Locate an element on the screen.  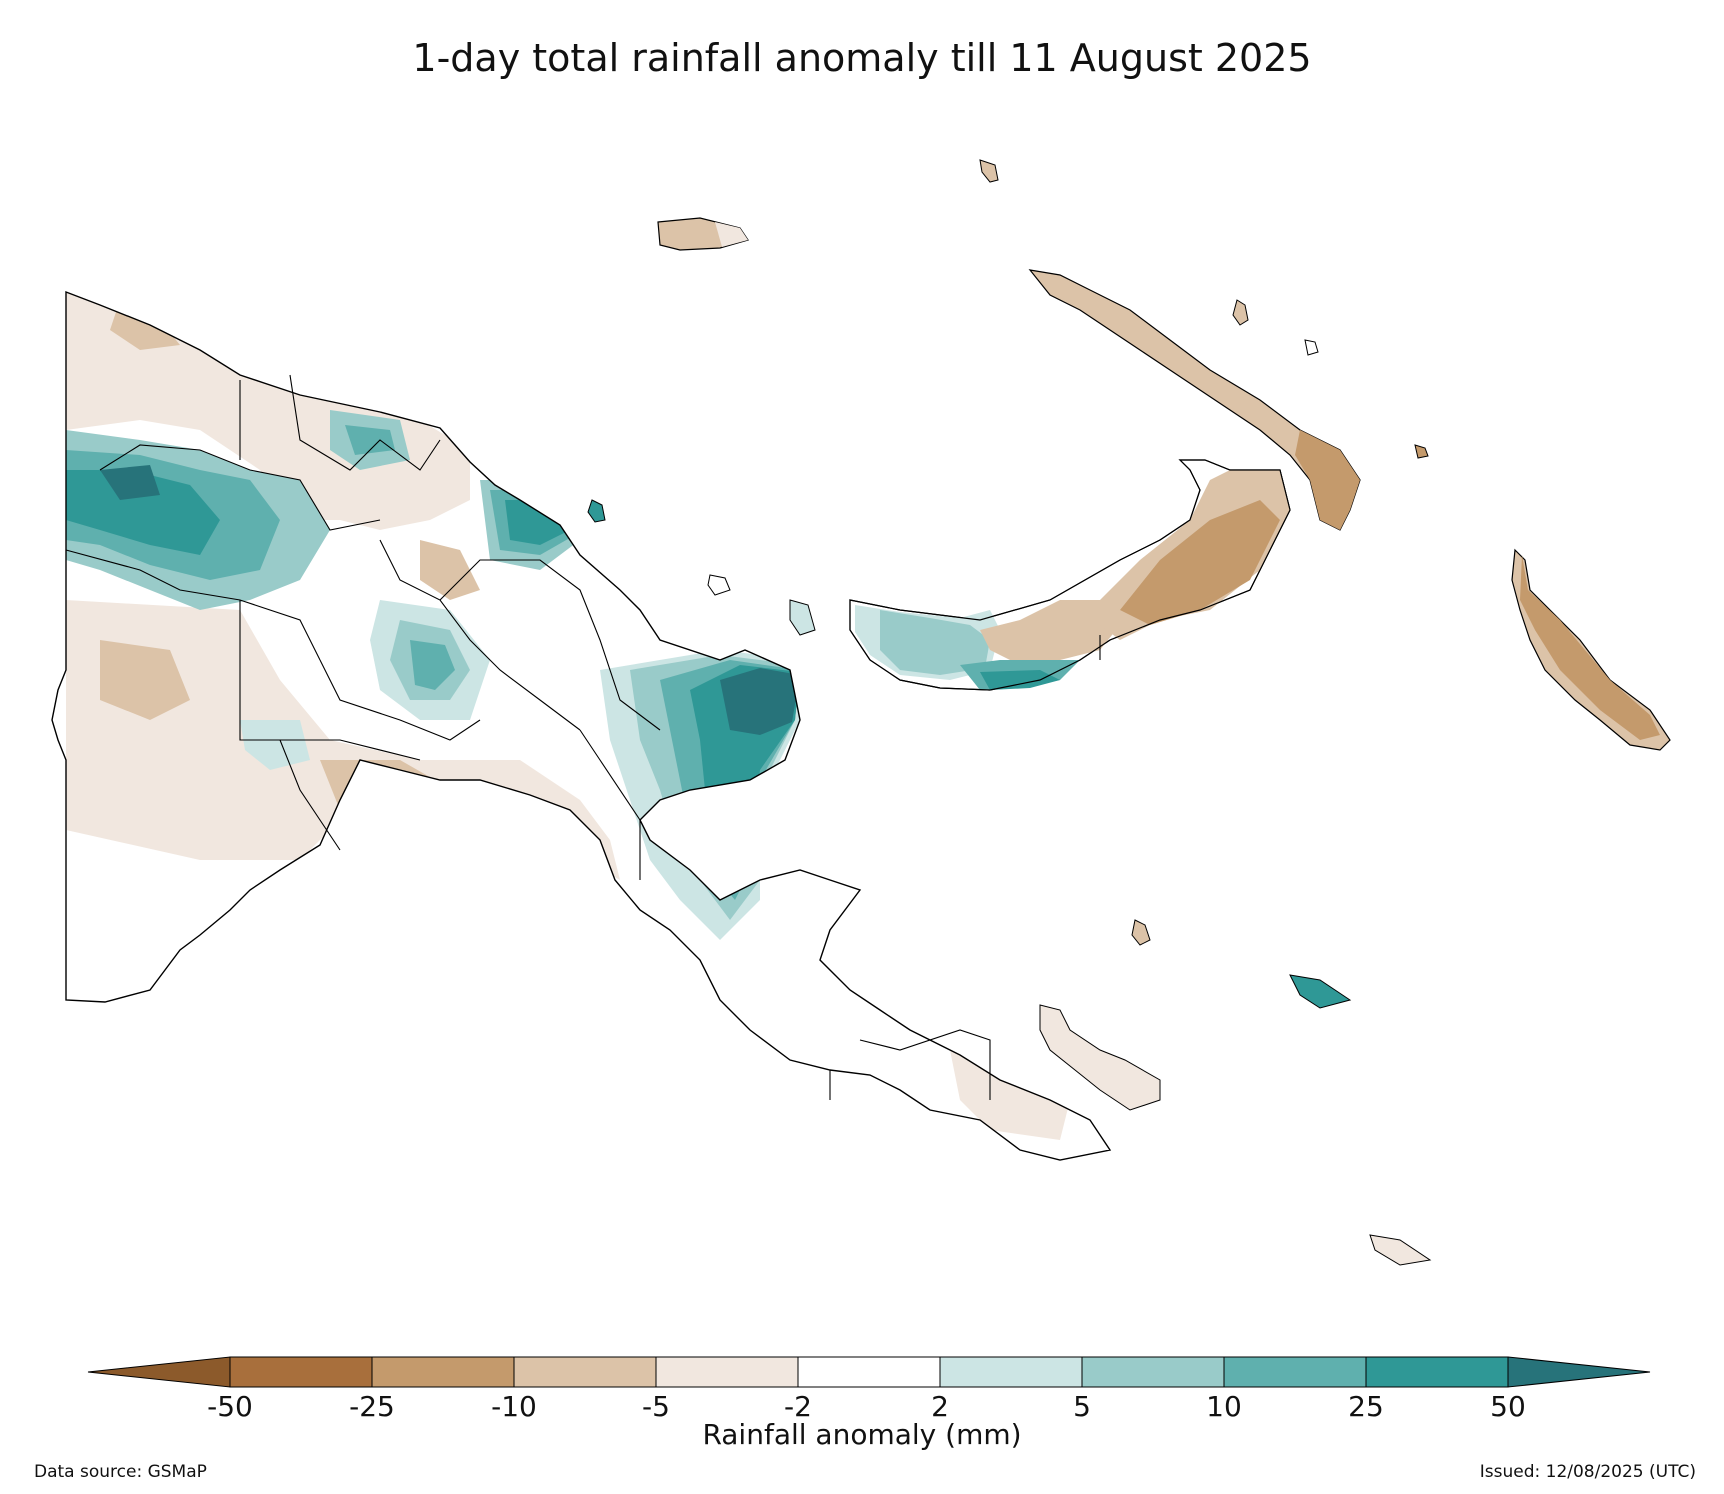
island-dentrecasteaux is located at coordinates (1100, 1057).